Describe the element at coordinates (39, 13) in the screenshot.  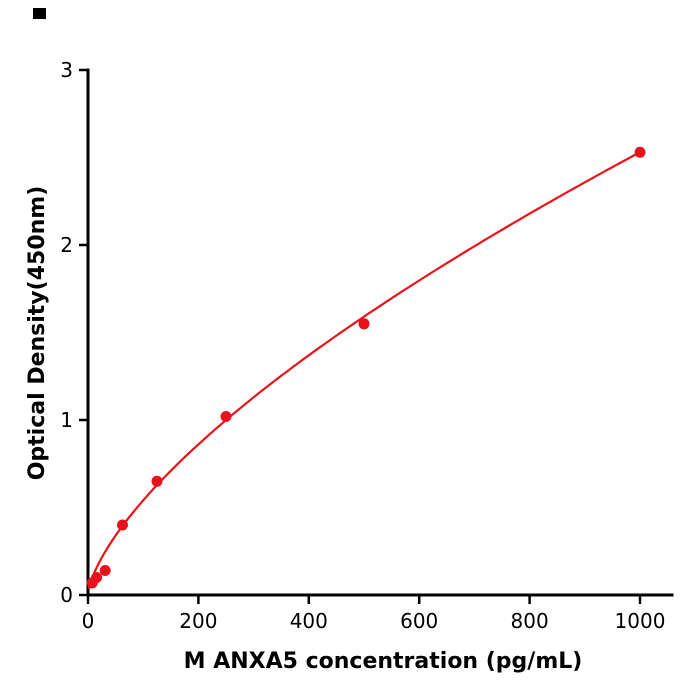
I see `corner-mark` at that location.